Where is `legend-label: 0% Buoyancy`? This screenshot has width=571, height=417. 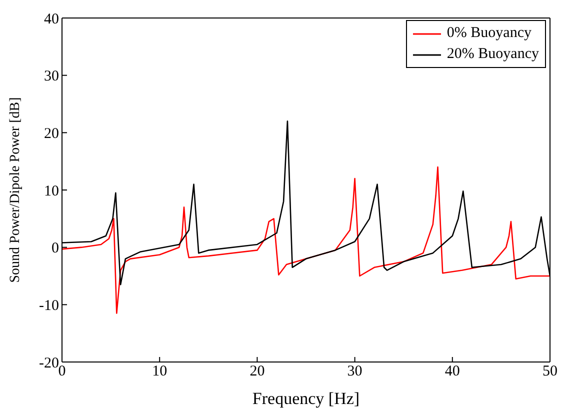 legend-label: 0% Buoyancy is located at coordinates (489, 33).